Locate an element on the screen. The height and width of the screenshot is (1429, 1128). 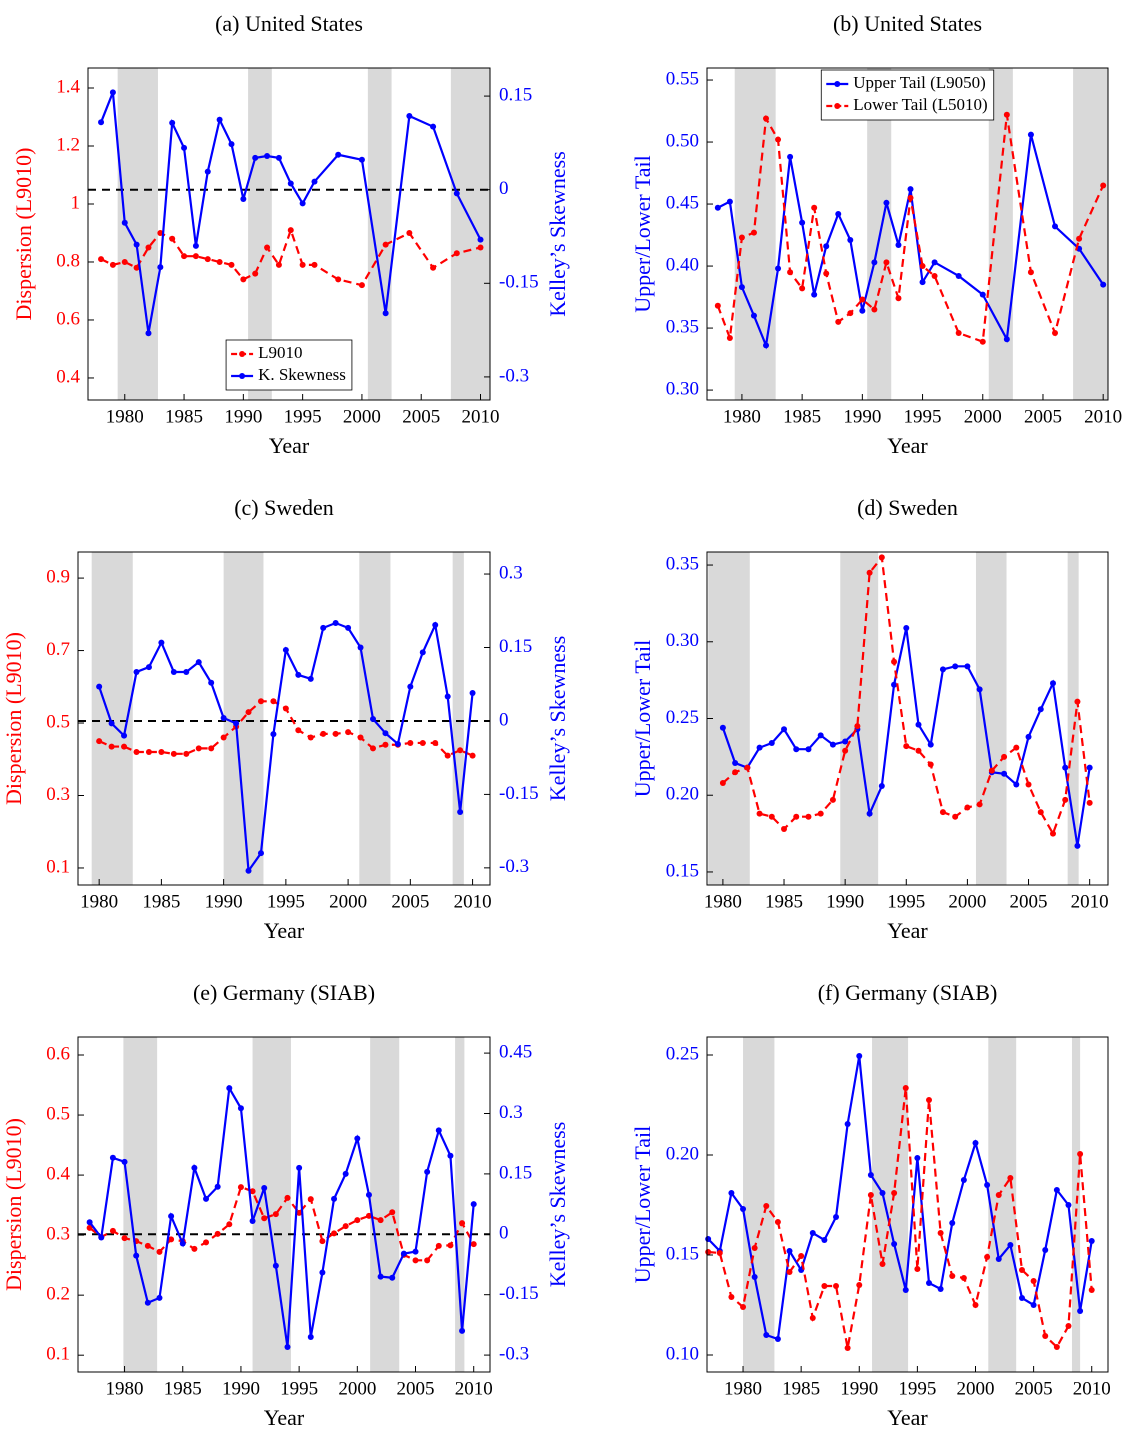
x-tick-label: 1990 is located at coordinates (243, 416).